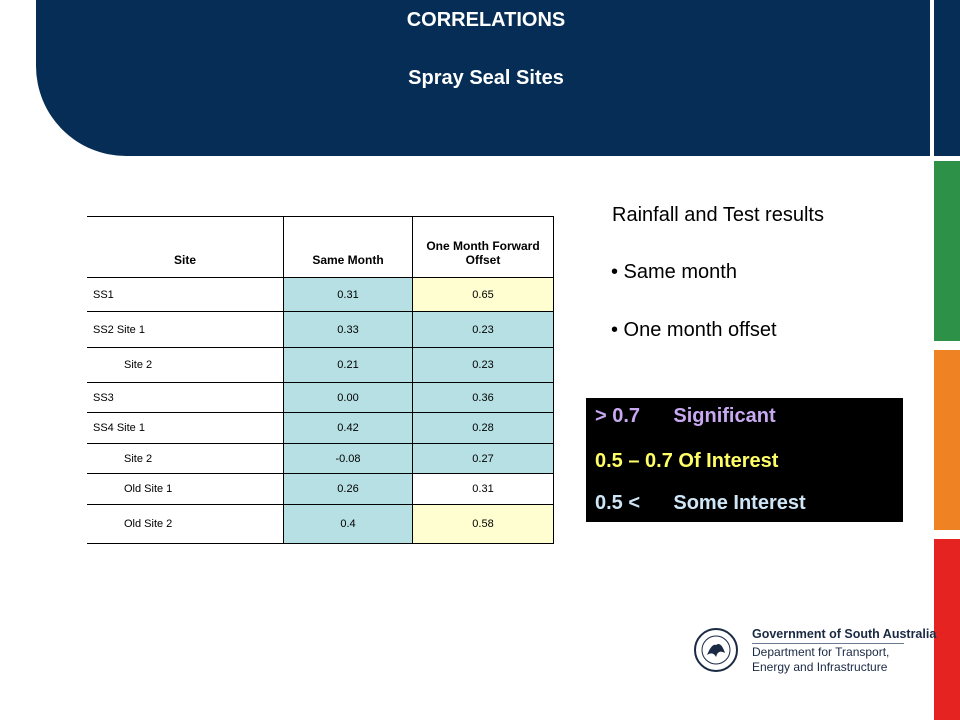  Describe the element at coordinates (483, 489) in the screenshot. I see `offset-cell: 0.31` at that location.